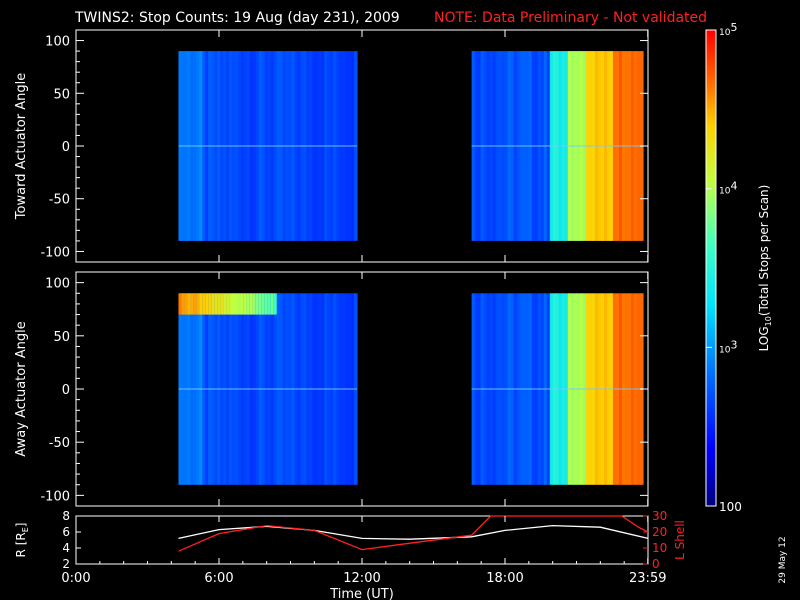 This screenshot has width=800, height=600. I want to click on radius-line, so click(413, 532).